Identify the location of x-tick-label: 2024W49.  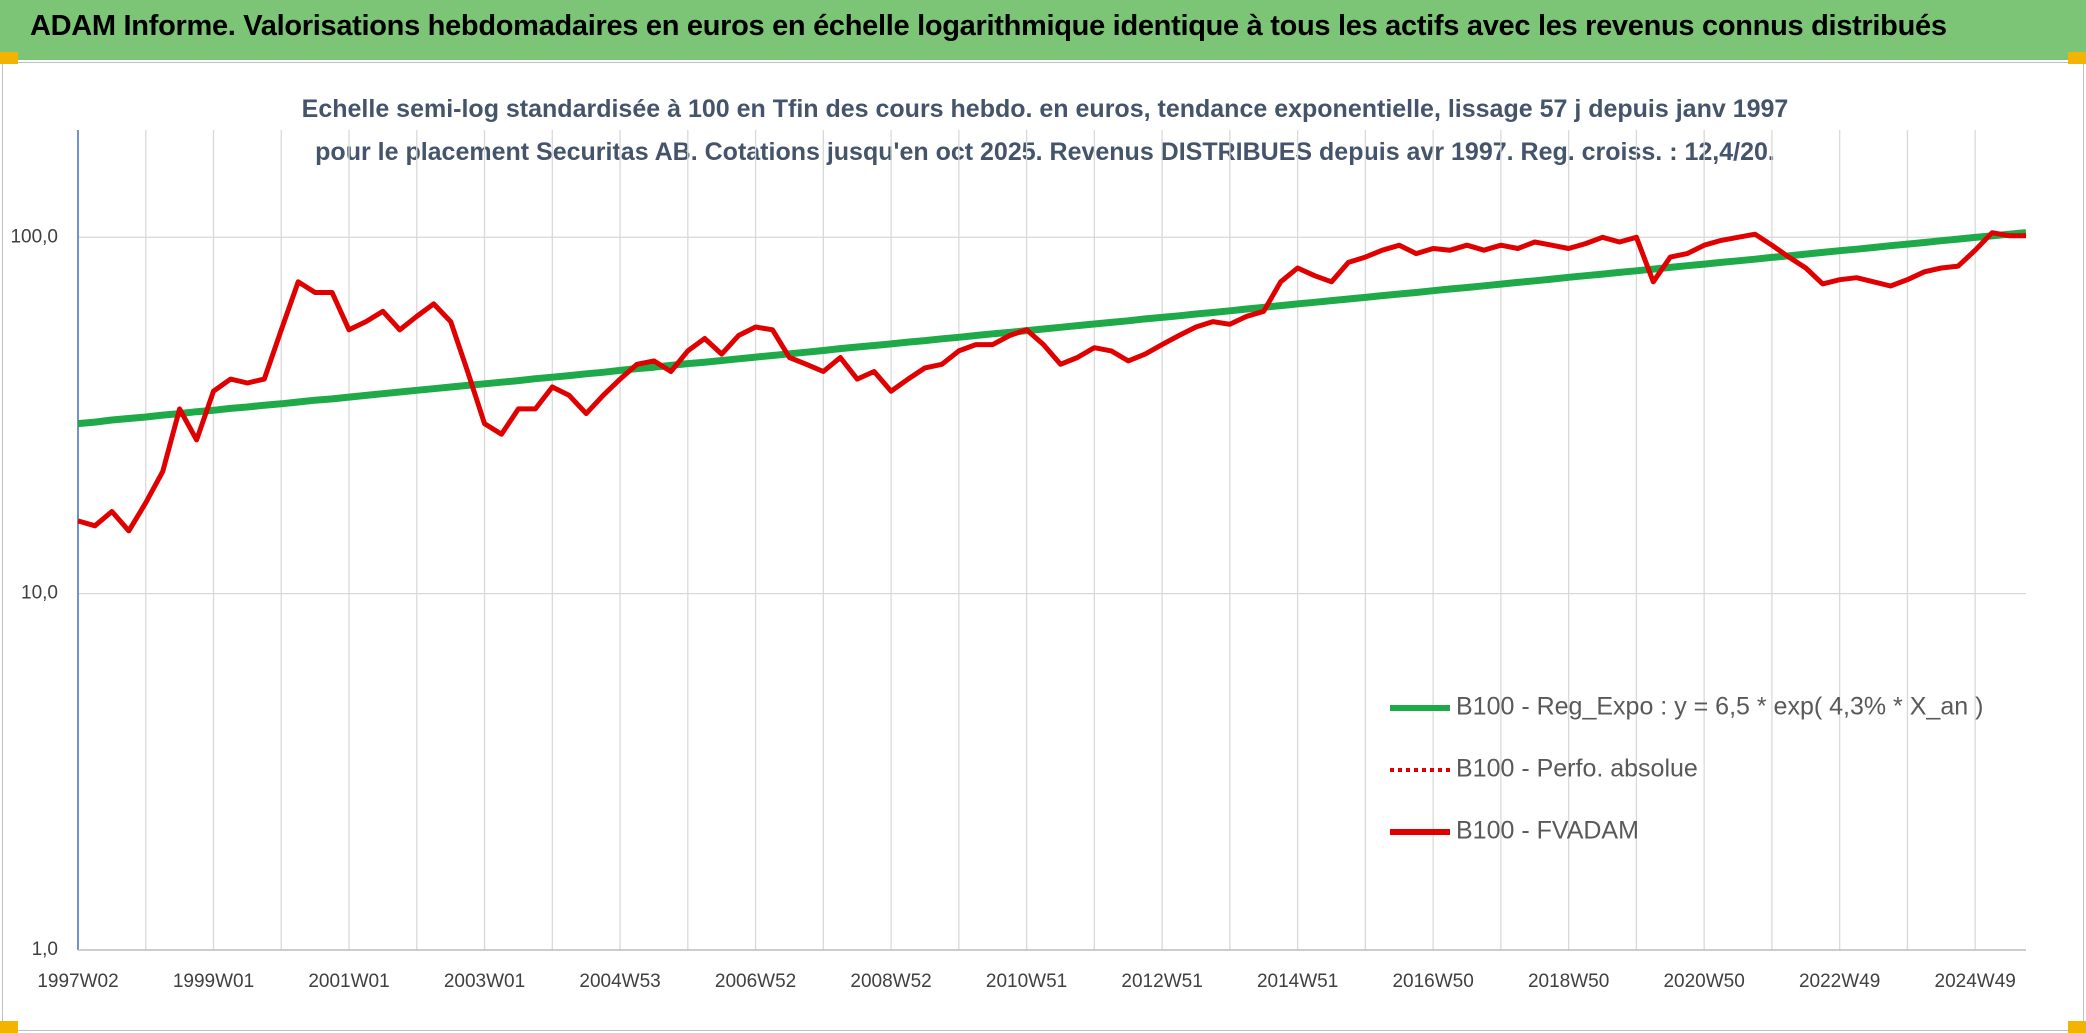
(1975, 981).